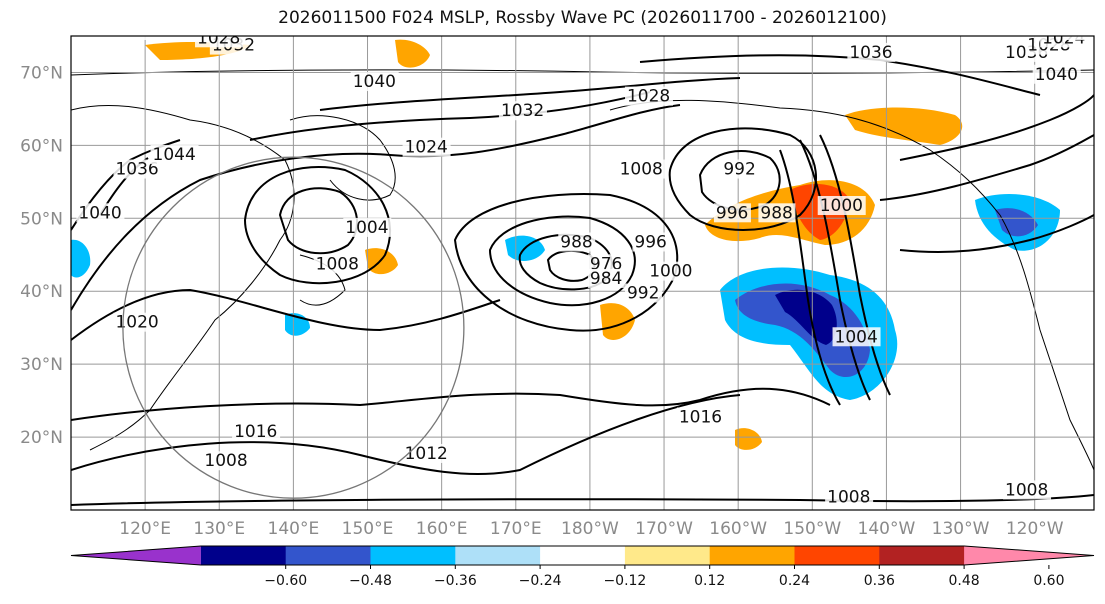 The width and height of the screenshot is (1105, 604). What do you see at coordinates (1035, 529) in the screenshot?
I see `lon-tick-label: 120°W` at bounding box center [1035, 529].